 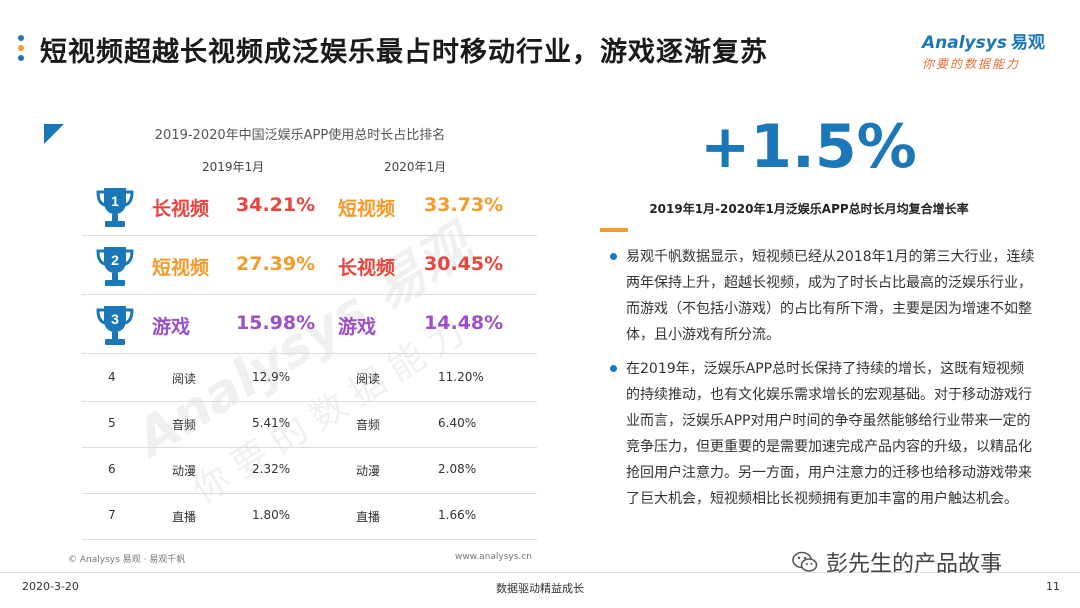 I want to click on rank-number: 4, so click(x=112, y=377).